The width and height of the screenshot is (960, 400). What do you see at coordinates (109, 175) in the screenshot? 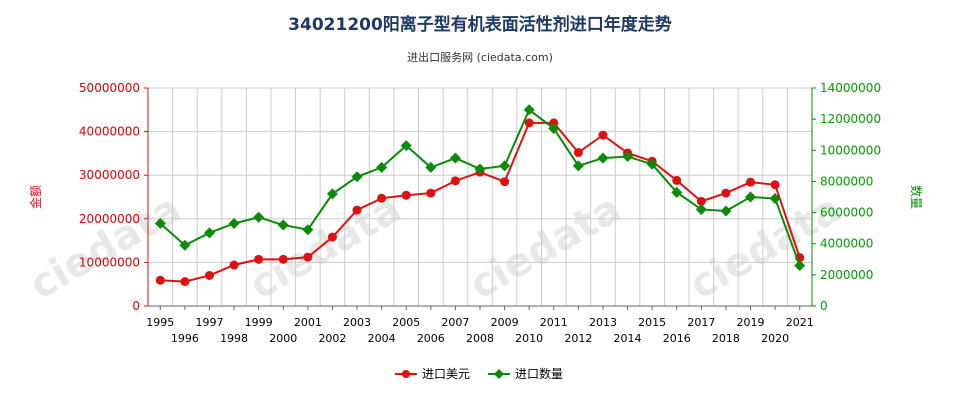
I see `y-left-tick-label: 30000000` at bounding box center [109, 175].